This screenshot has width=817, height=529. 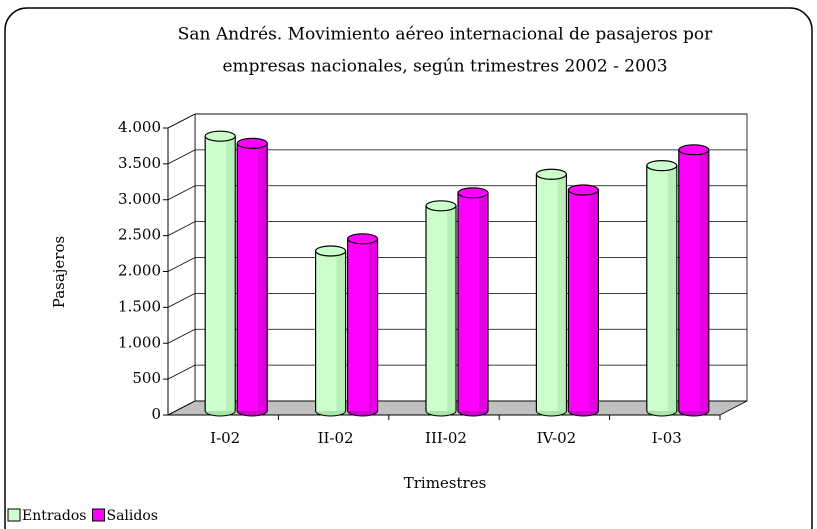 What do you see at coordinates (667, 438) in the screenshot?
I see `x-tick-label: I-03` at bounding box center [667, 438].